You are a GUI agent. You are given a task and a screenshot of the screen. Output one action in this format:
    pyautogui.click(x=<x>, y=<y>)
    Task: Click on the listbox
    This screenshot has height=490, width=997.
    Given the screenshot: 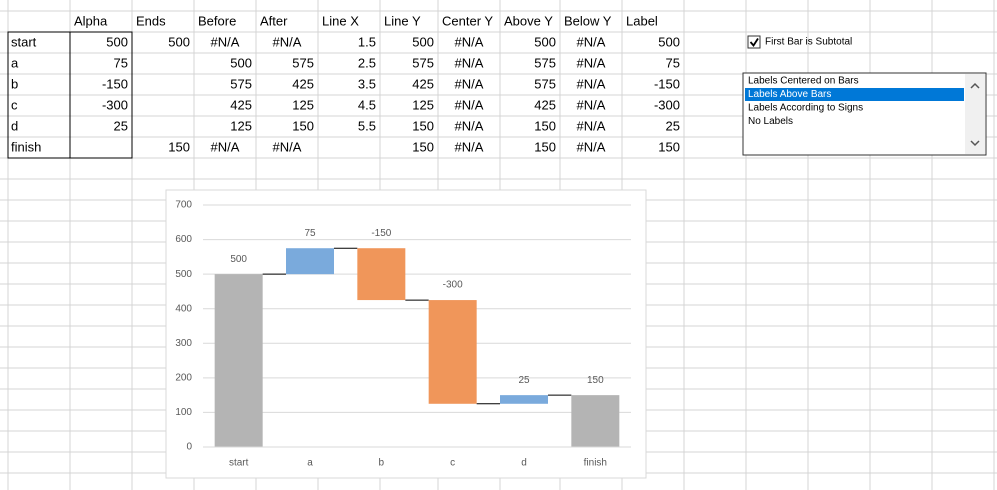 What is the action you would take?
    pyautogui.click(x=864, y=114)
    